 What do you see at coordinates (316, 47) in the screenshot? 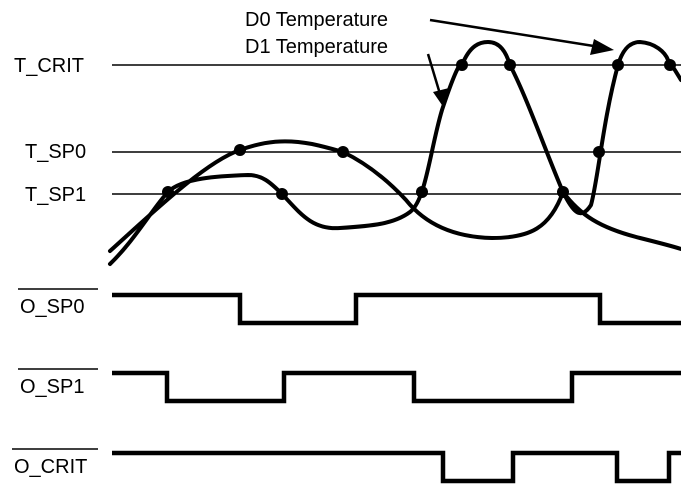
I see `legend-d1-label: D1 Temperature` at bounding box center [316, 47].